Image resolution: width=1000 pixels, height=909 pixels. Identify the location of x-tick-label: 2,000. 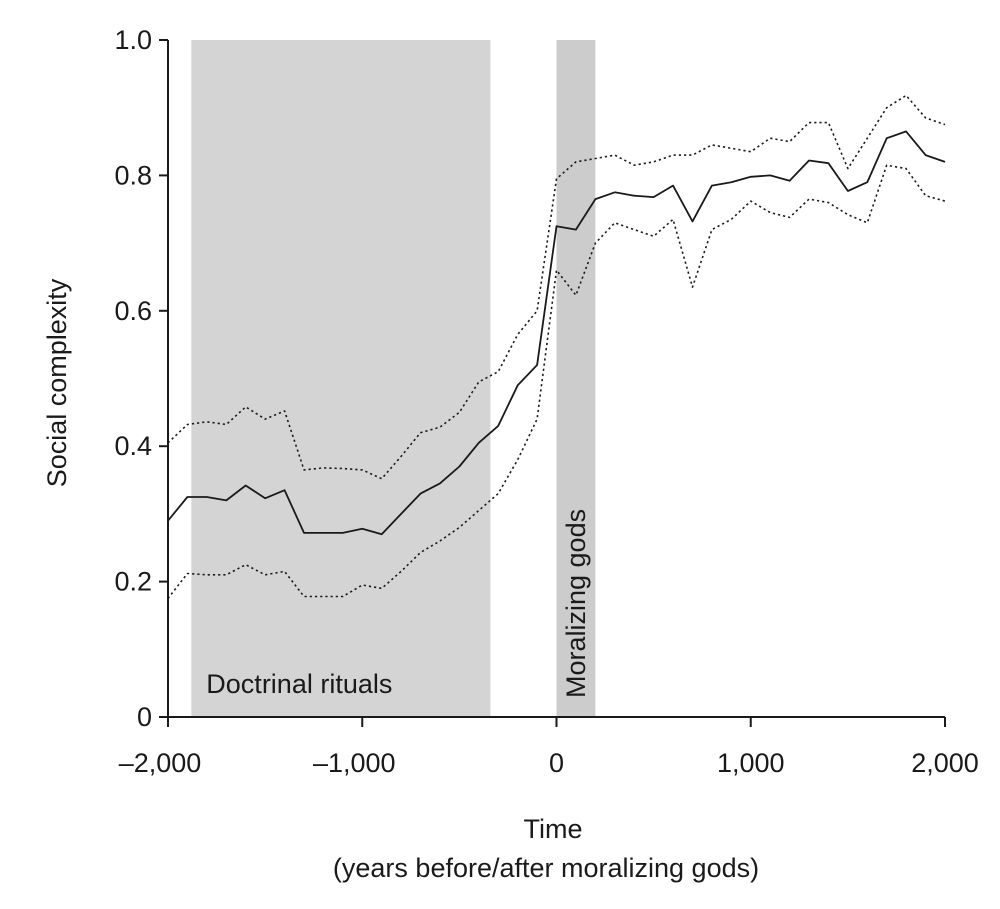
(945, 763).